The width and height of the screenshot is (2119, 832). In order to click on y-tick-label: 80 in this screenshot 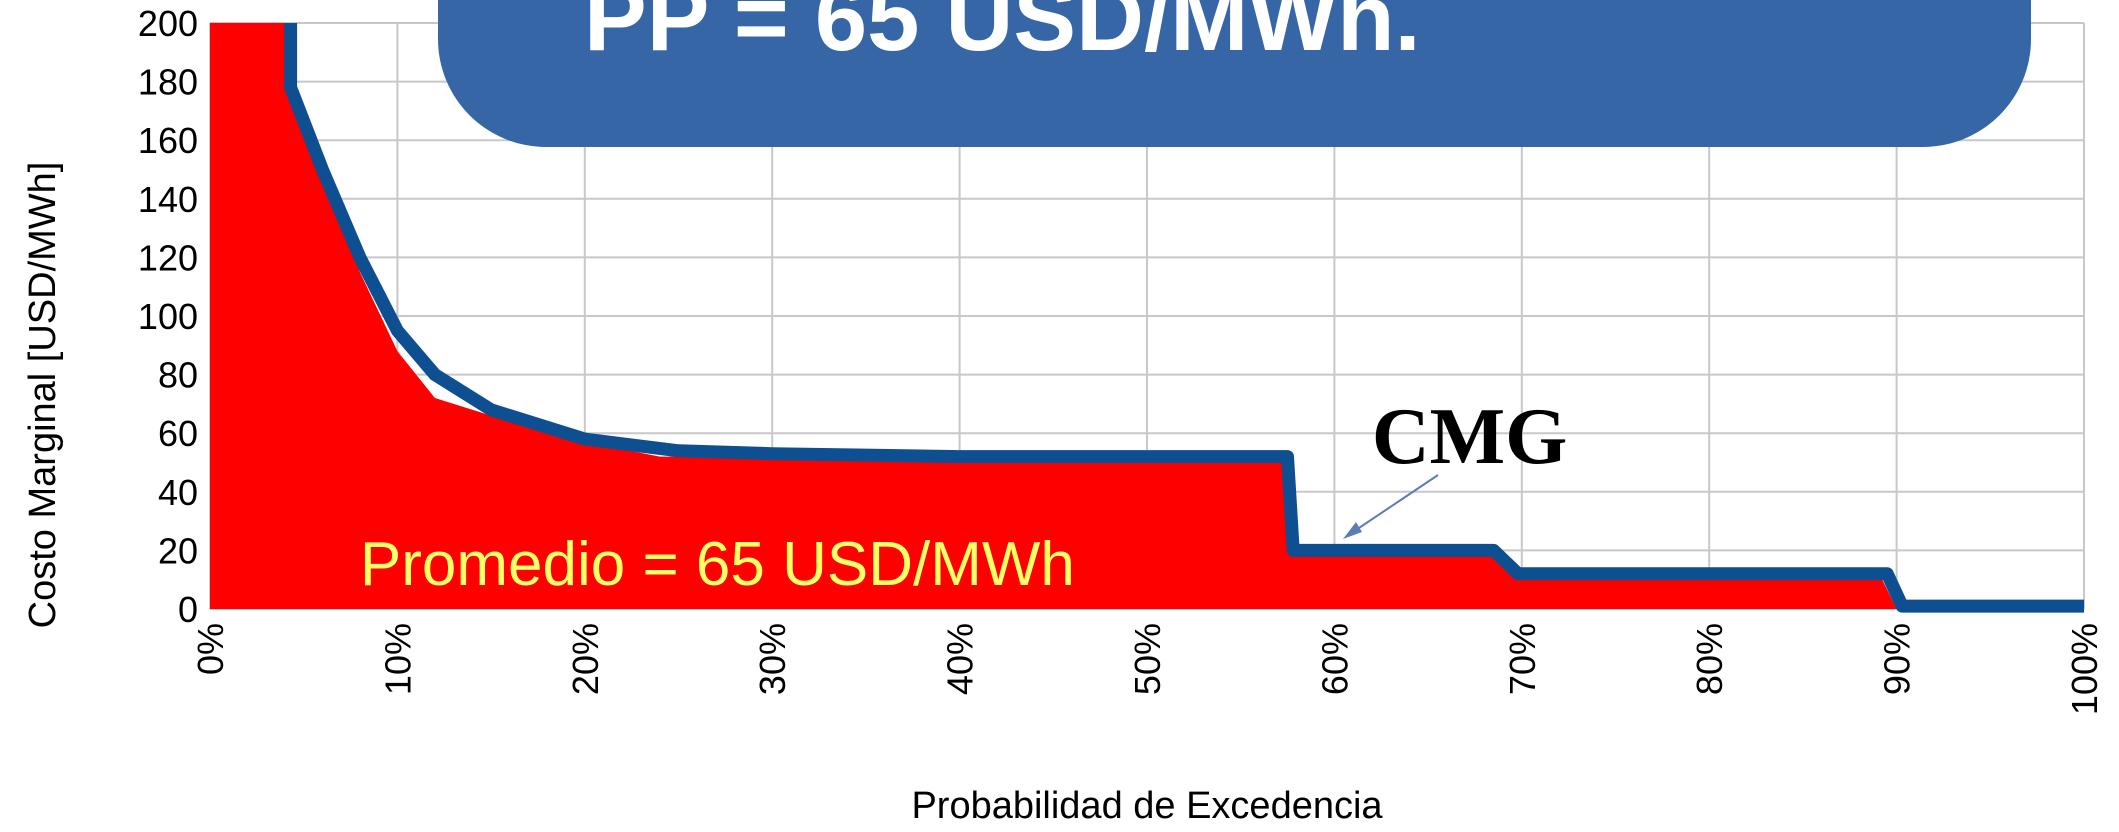, I will do `click(178, 375)`.